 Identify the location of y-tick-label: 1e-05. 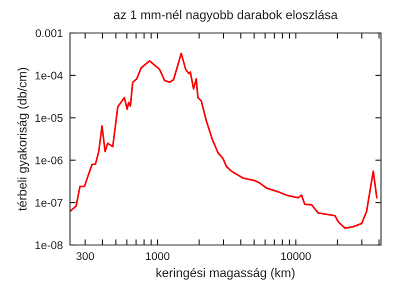
(49, 118).